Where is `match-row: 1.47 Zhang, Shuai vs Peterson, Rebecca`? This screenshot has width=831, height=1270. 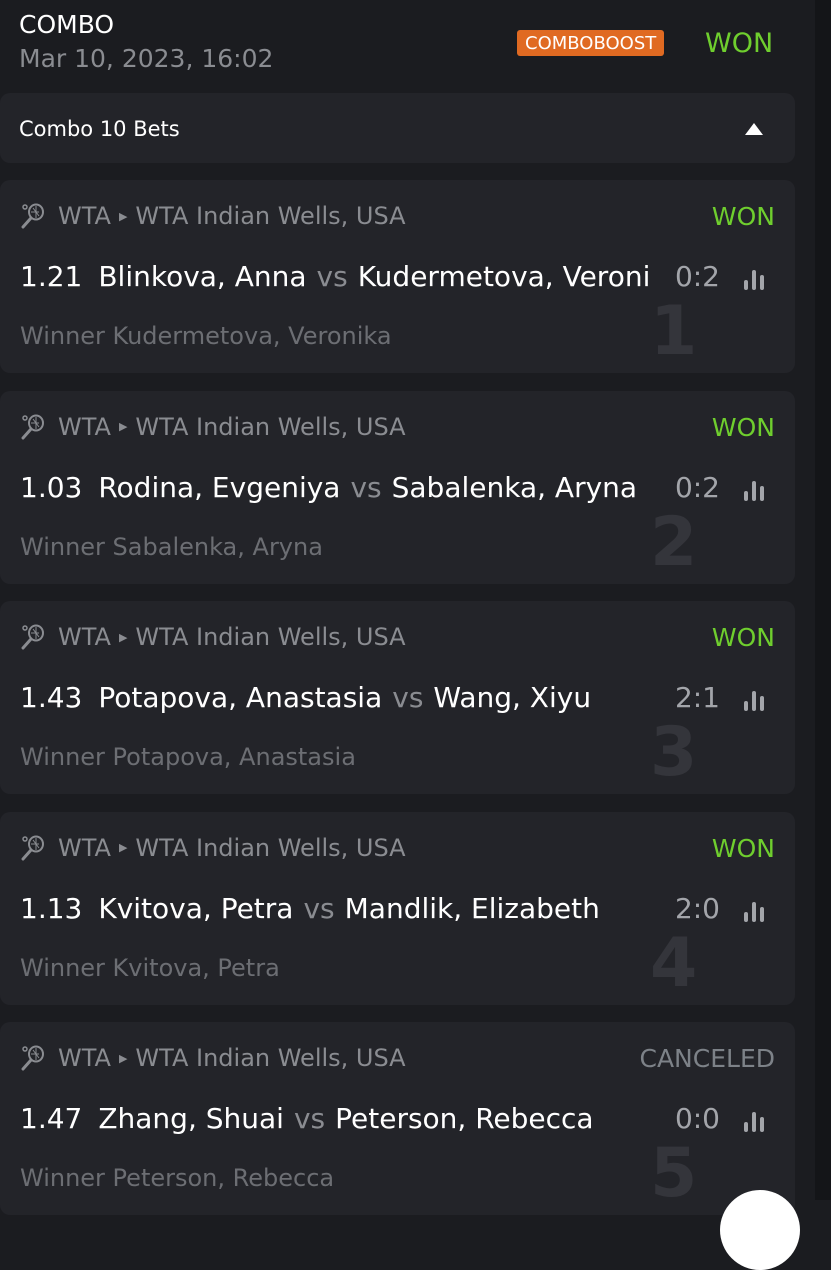
match-row: 1.47 Zhang, Shuai vs Peterson, Rebecca is located at coordinates (335, 1118).